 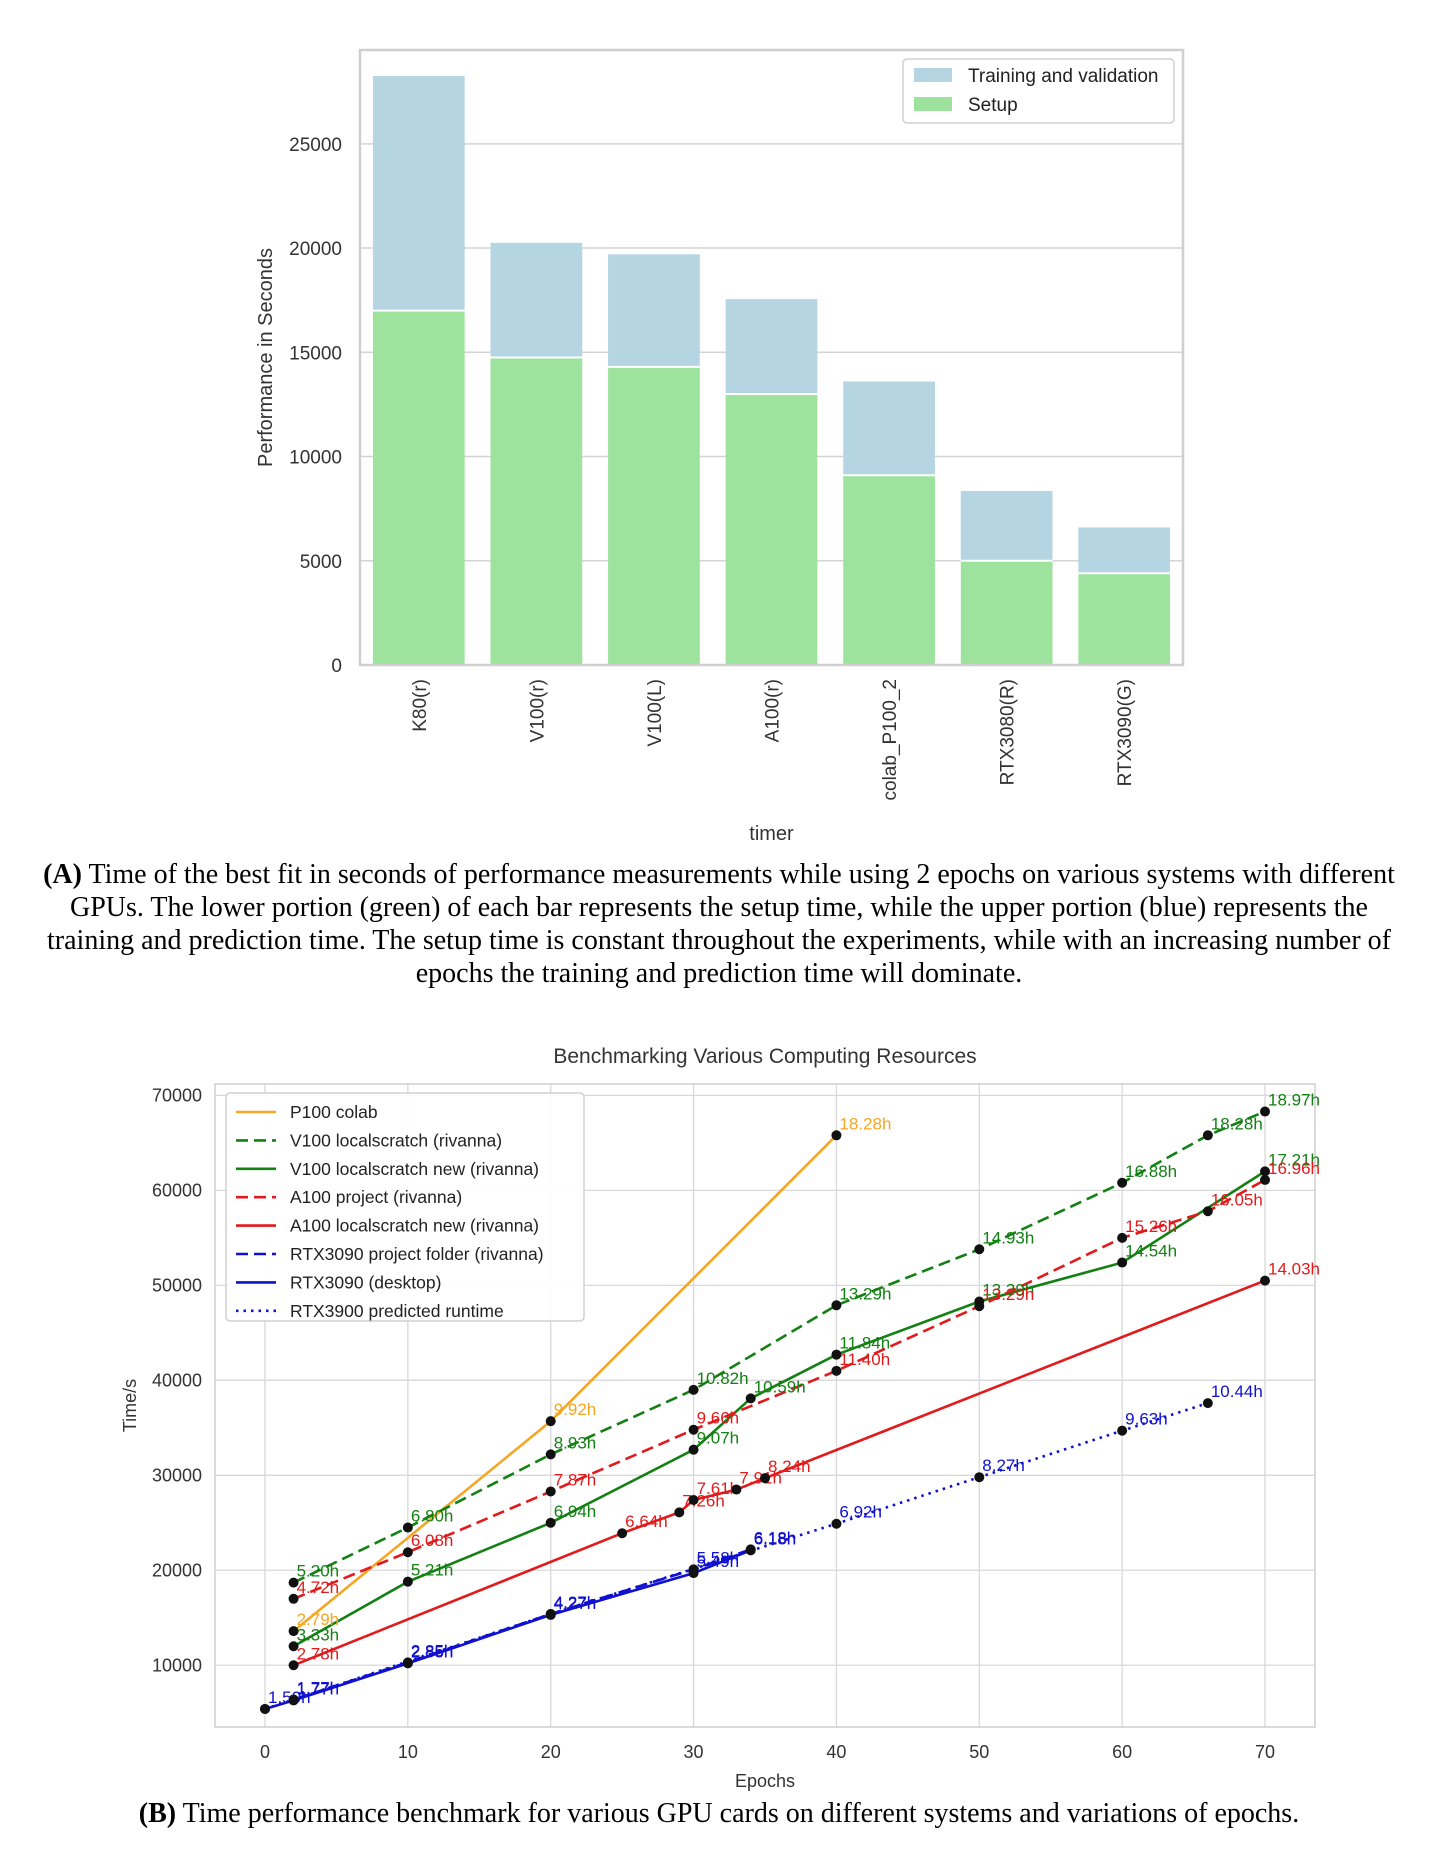 What do you see at coordinates (365, 1282) in the screenshot?
I see `legend-label: RTX3090 (desktop)` at bounding box center [365, 1282].